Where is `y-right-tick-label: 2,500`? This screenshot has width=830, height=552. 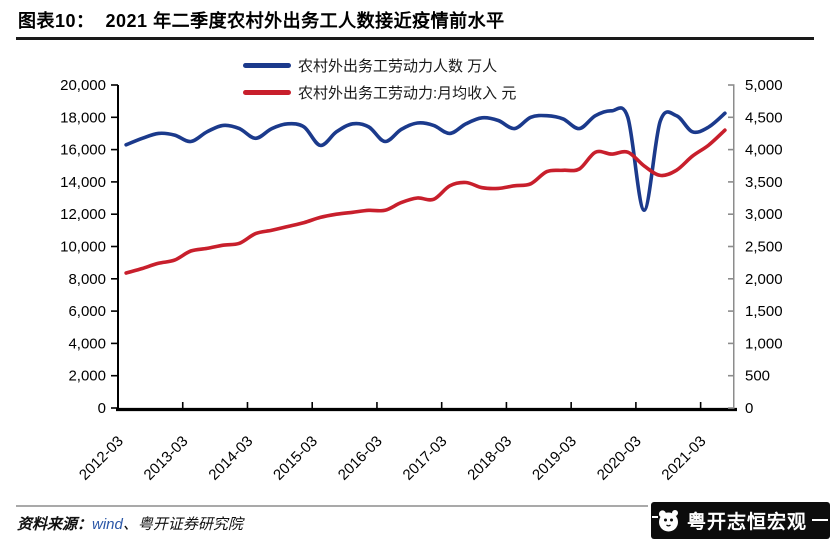 y-right-tick-label: 2,500 is located at coordinates (764, 247).